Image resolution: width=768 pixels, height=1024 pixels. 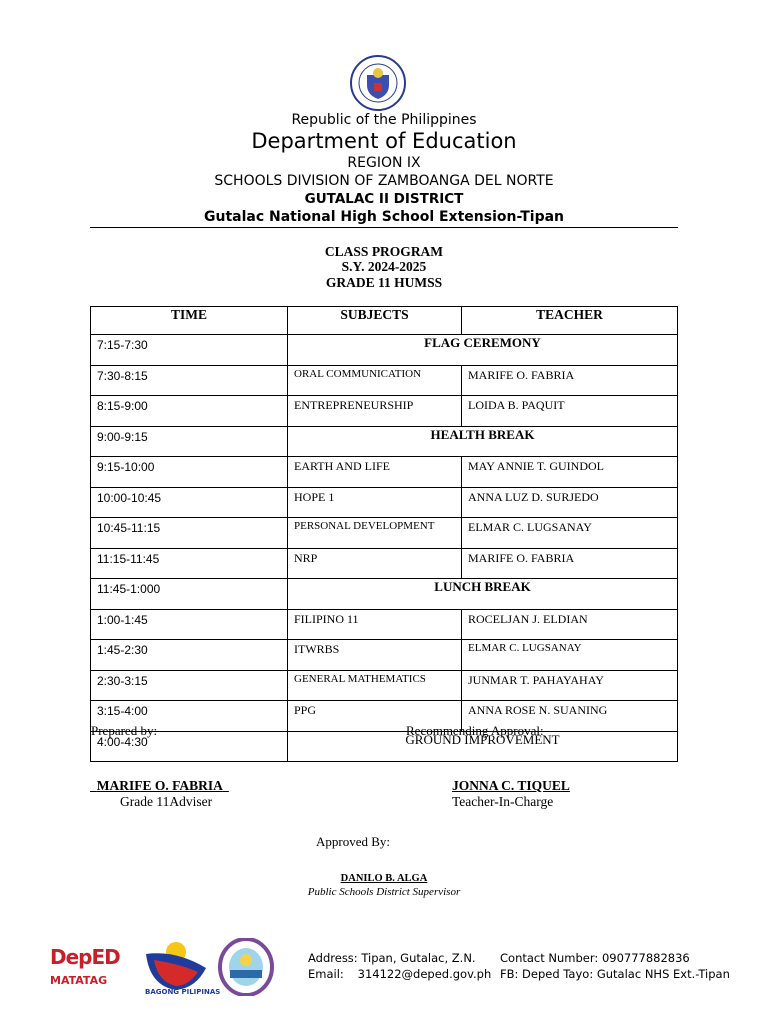 I want to click on recommender-title: Teacher-In-Charge, so click(x=503, y=801).